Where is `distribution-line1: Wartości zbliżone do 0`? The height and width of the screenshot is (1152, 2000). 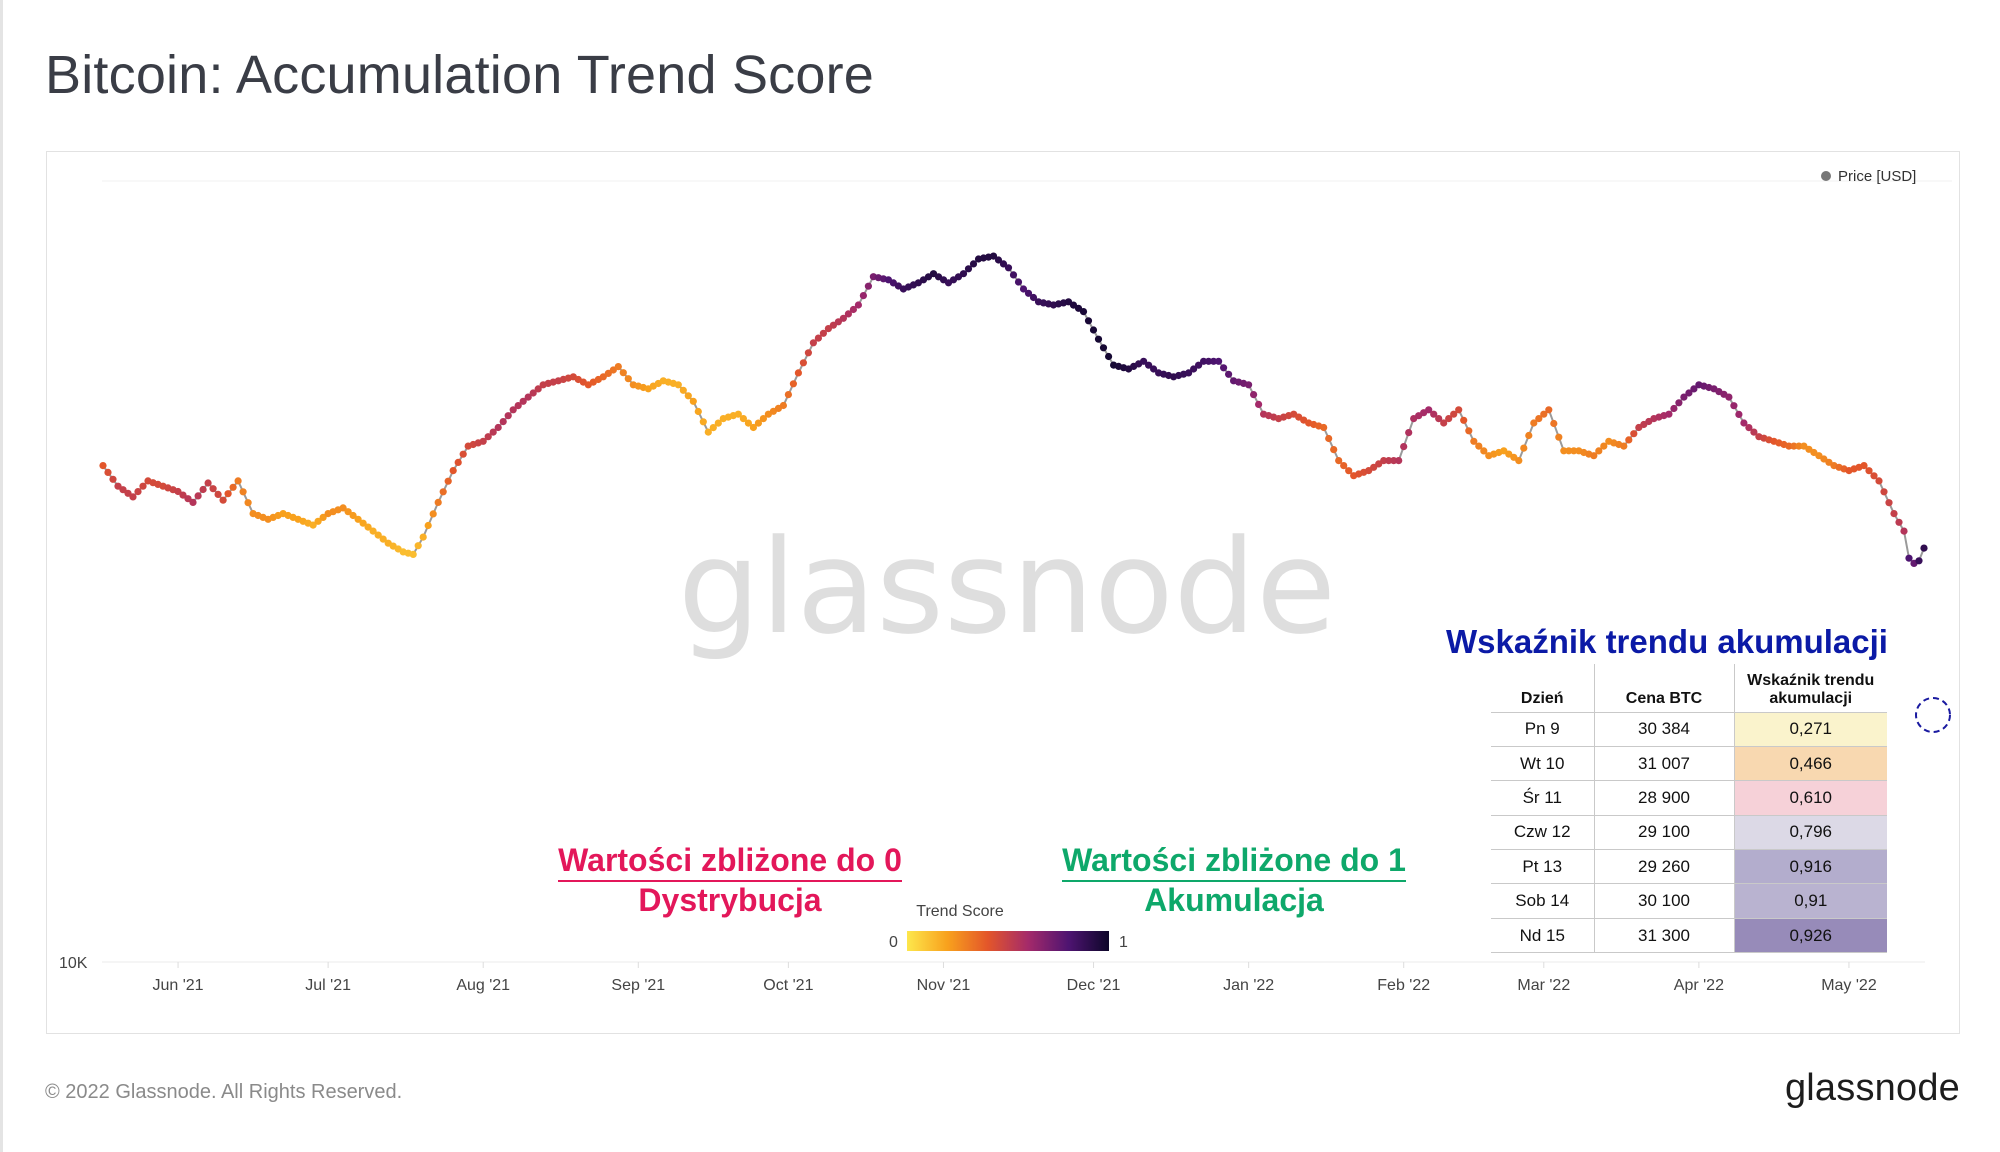 distribution-line1: Wartości zbliżone do 0 is located at coordinates (730, 862).